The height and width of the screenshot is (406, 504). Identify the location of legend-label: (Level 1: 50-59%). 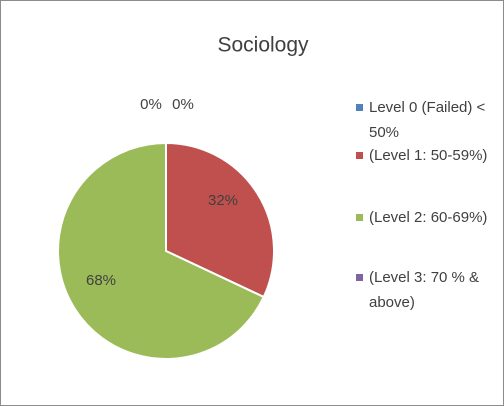
(428, 155).